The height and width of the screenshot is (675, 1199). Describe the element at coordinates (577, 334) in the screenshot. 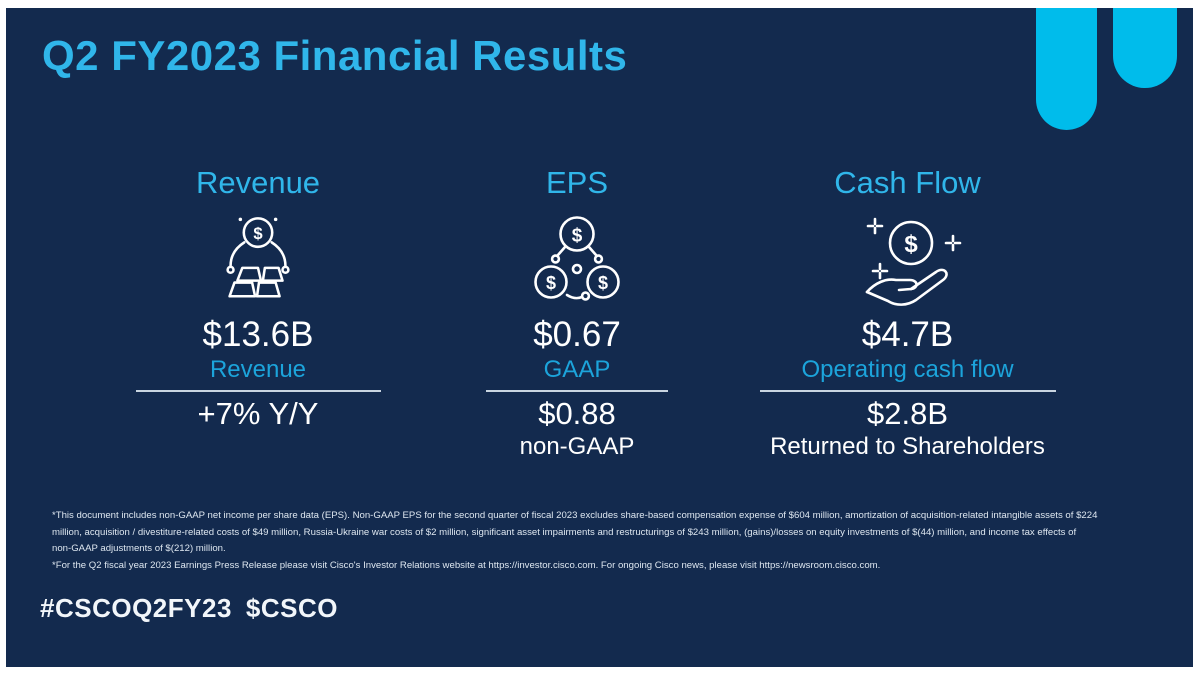

I see `eps-primary-value: $0.67` at that location.